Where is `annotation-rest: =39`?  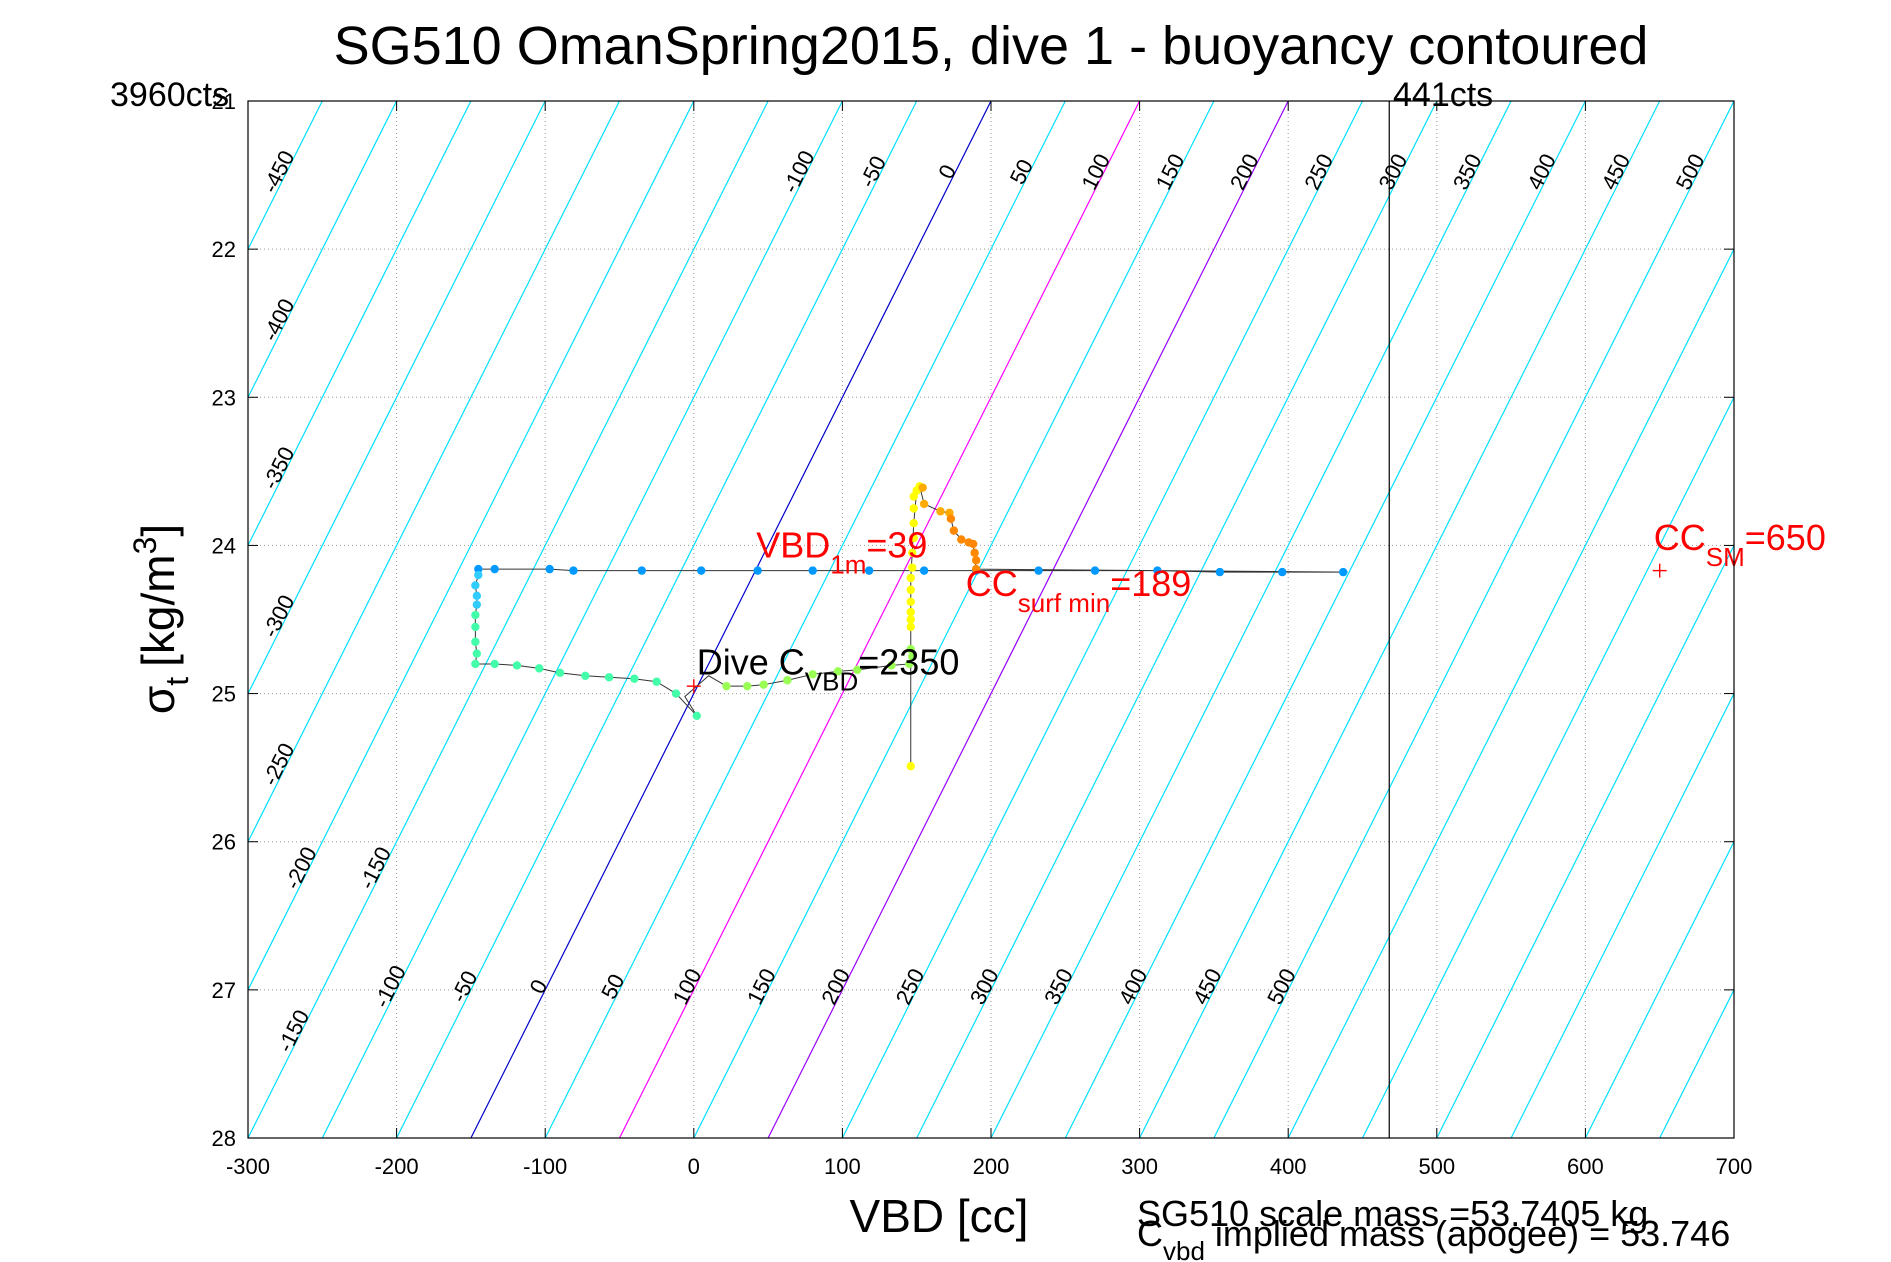
annotation-rest: =39 is located at coordinates (896, 544).